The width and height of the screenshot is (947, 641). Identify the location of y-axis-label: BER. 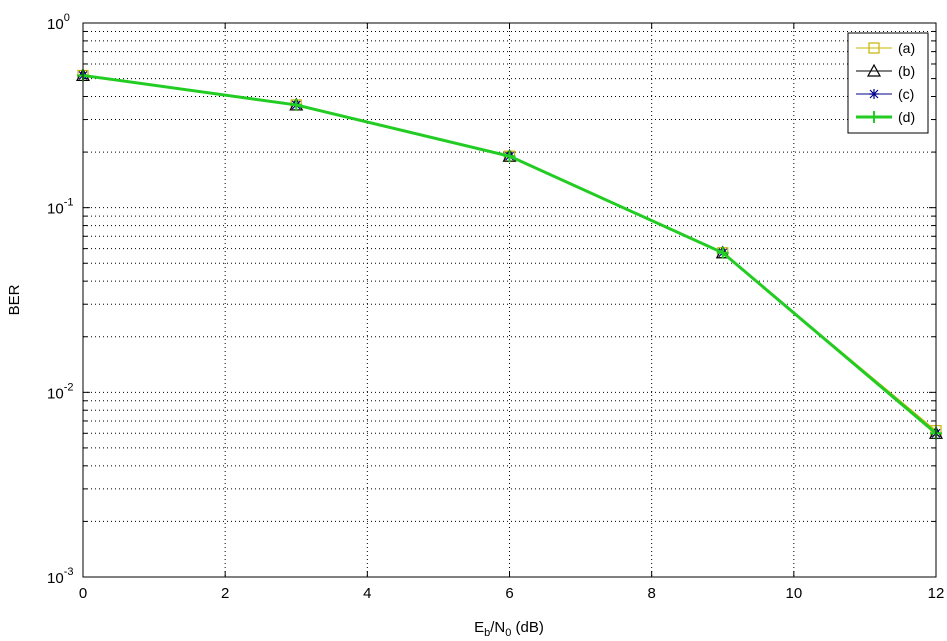
(14, 299).